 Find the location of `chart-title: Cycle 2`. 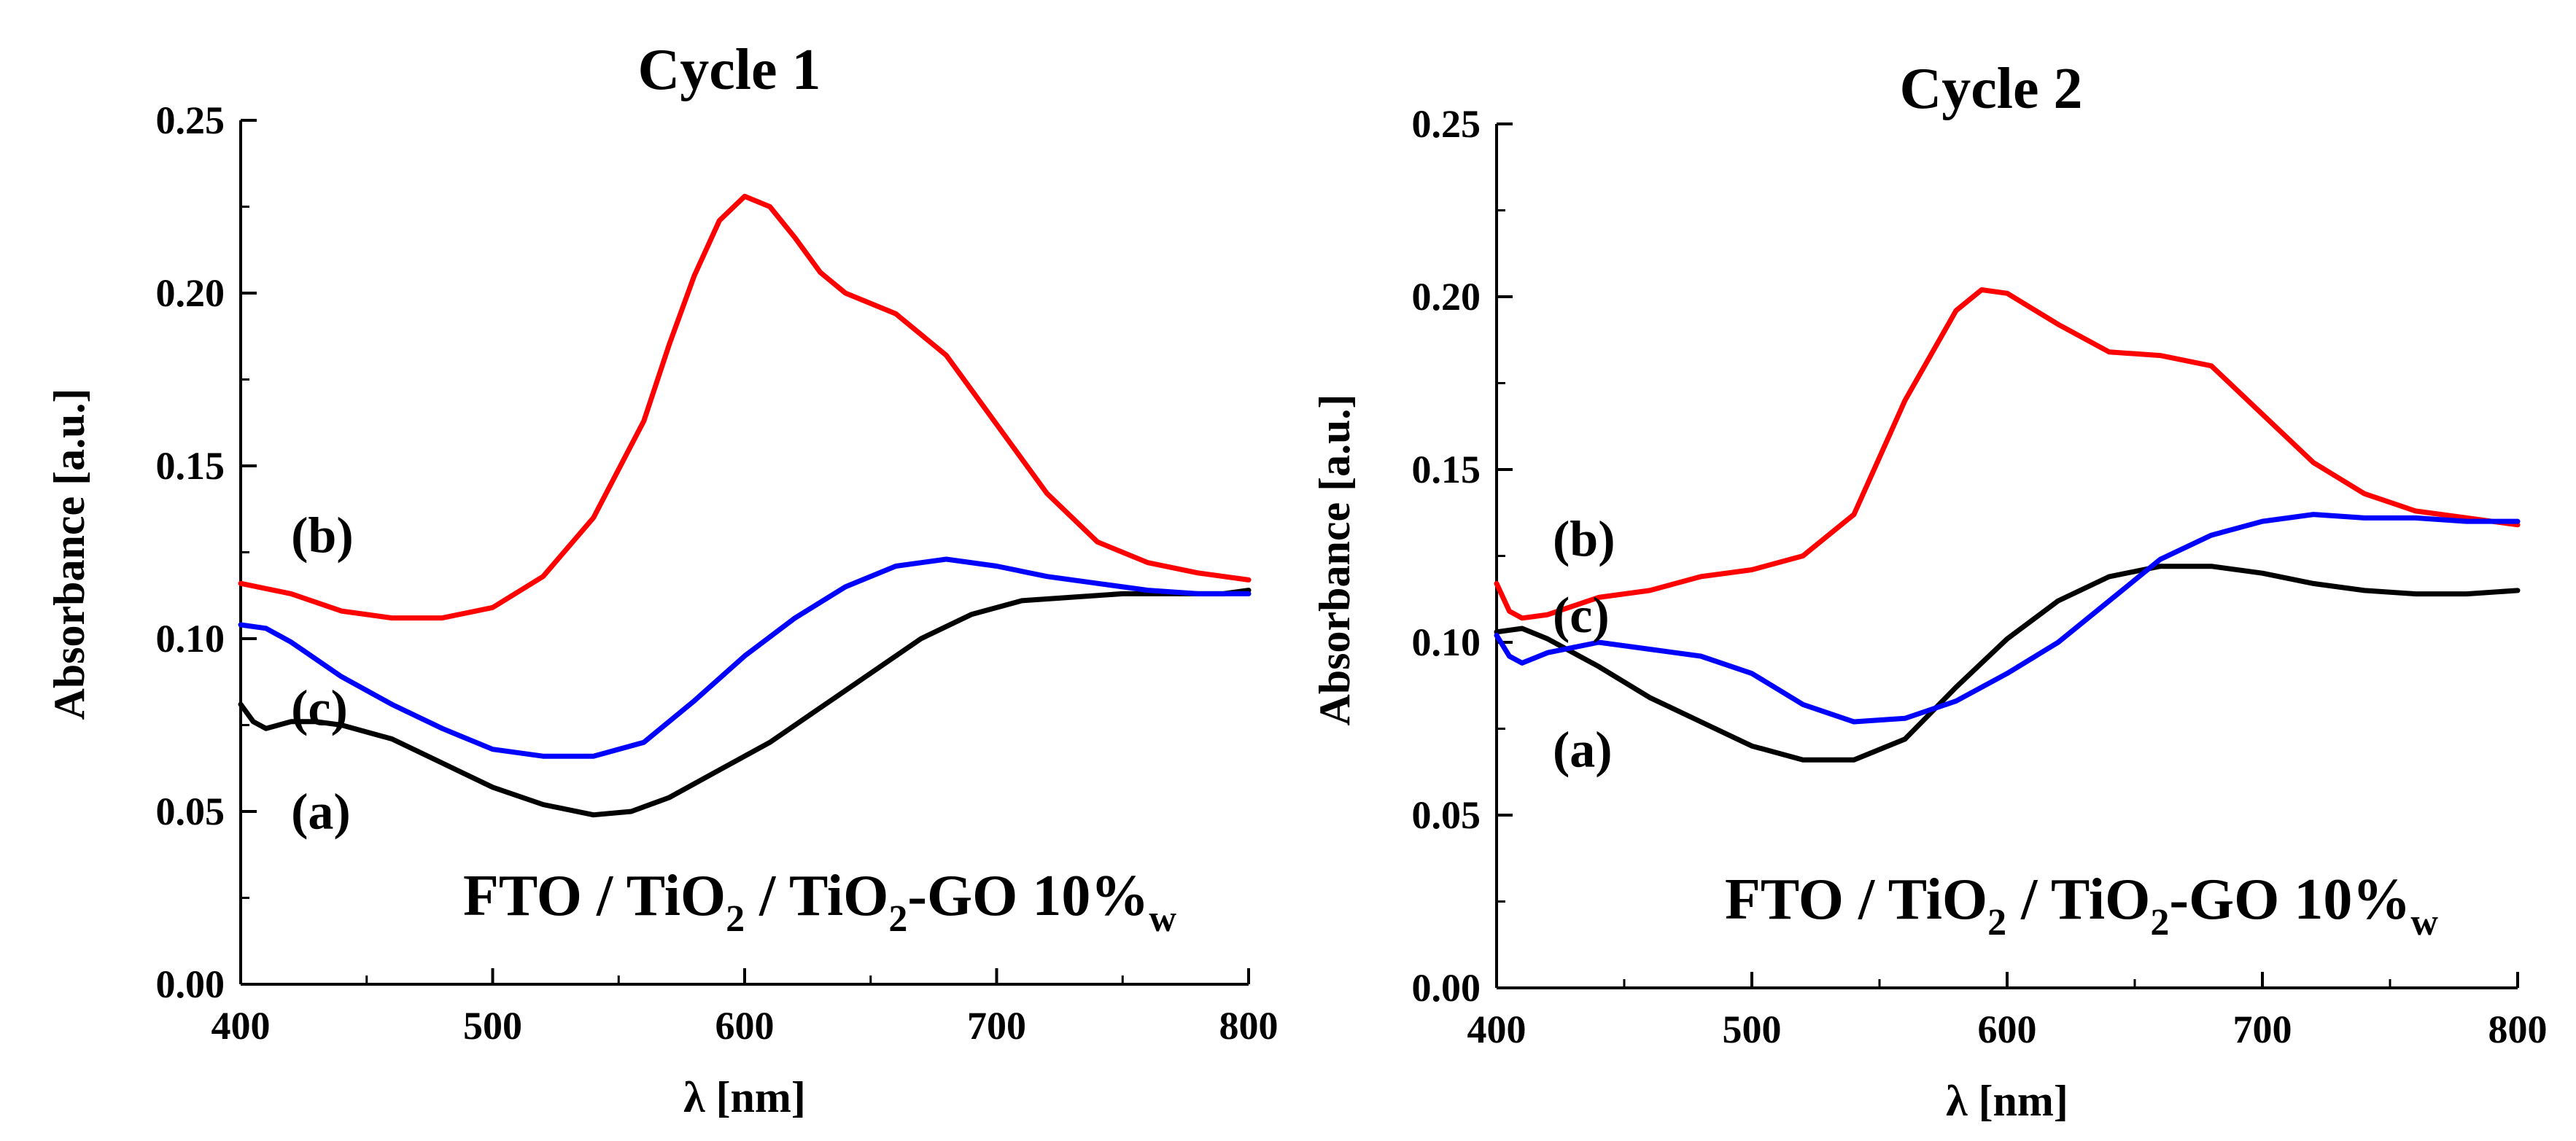

chart-title: Cycle 2 is located at coordinates (1991, 89).